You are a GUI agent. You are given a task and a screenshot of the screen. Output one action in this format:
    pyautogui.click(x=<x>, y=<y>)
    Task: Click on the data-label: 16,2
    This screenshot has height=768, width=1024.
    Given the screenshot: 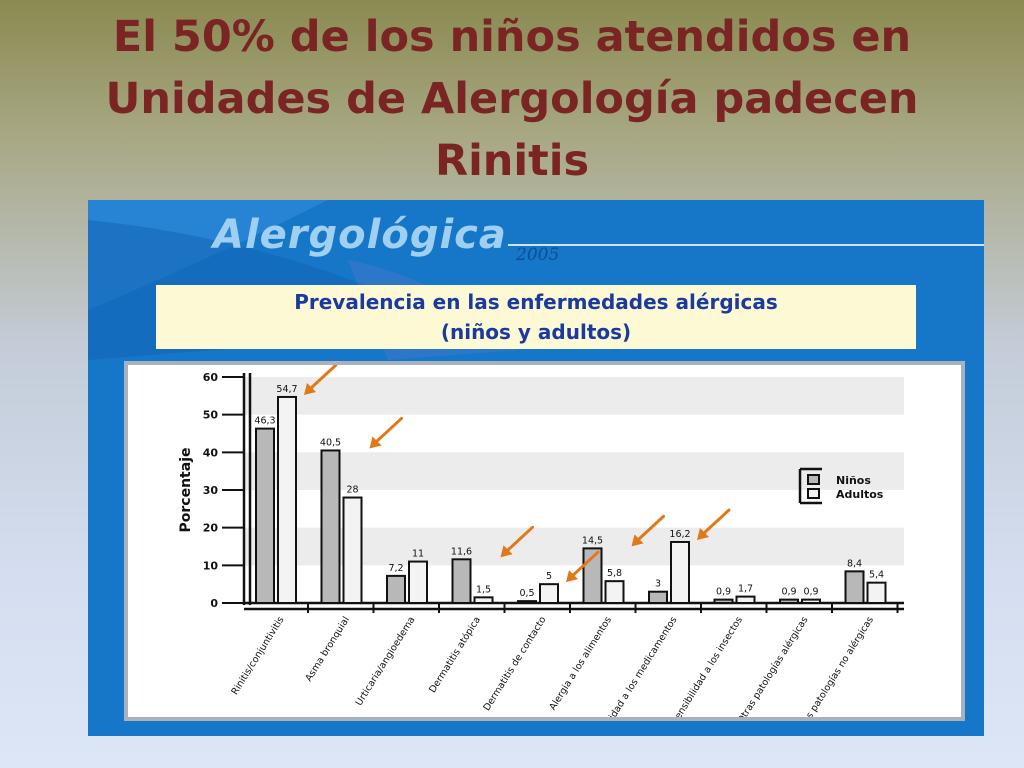 What is the action you would take?
    pyautogui.click(x=679, y=534)
    